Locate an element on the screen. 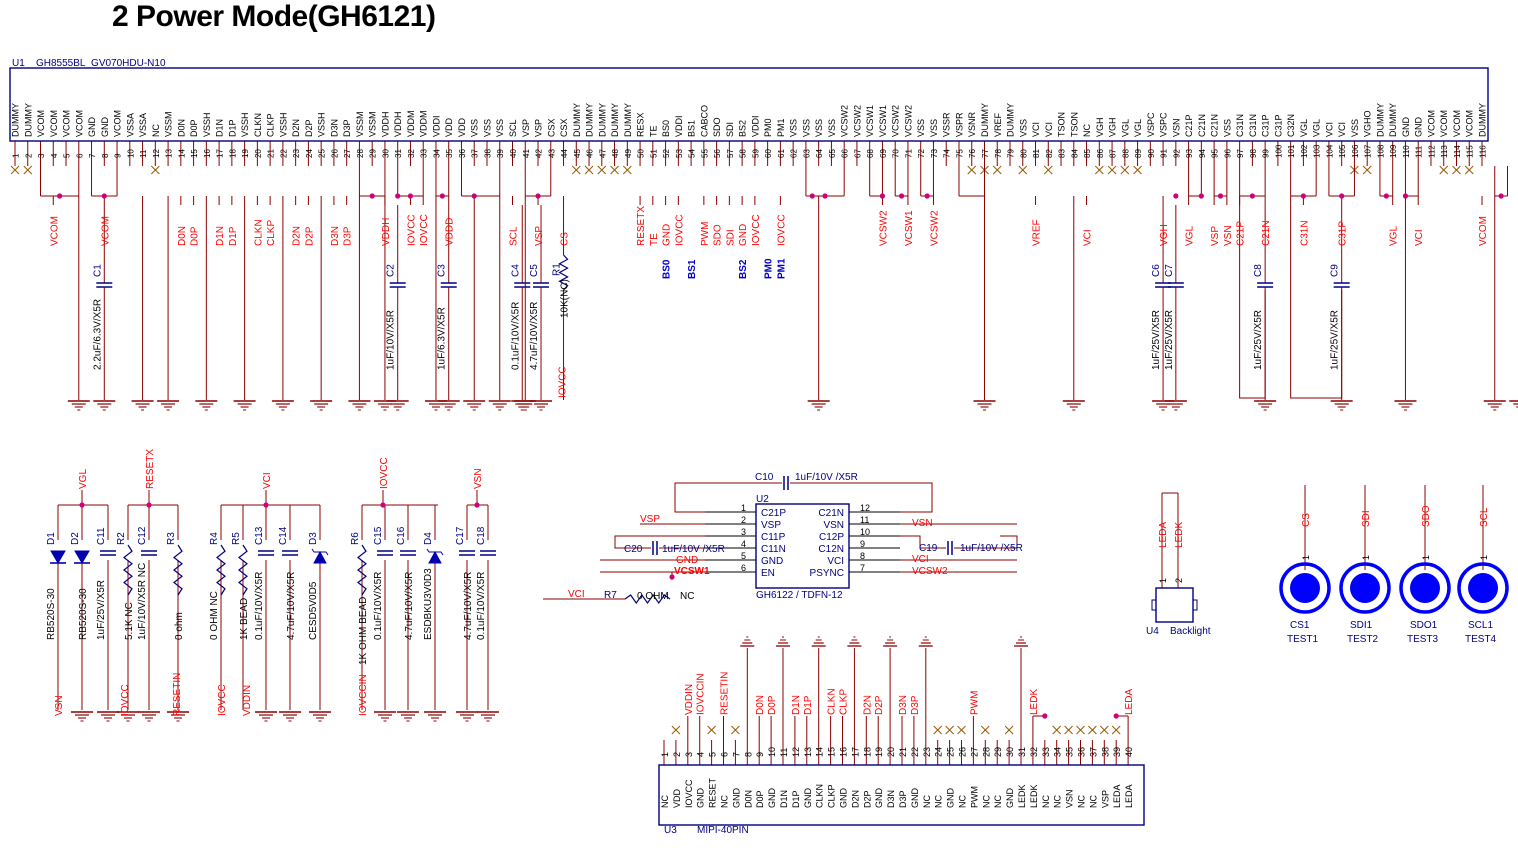 The image size is (1518, 855). u1-pin-number: 73 is located at coordinates (934, 153).